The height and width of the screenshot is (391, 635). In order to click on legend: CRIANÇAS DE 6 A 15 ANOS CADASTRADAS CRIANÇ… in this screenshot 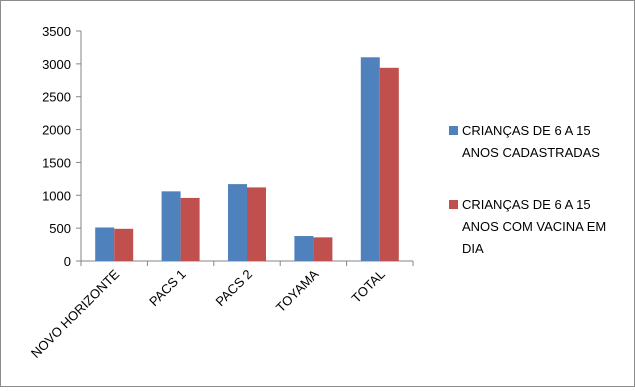, I will do `click(527, 189)`.